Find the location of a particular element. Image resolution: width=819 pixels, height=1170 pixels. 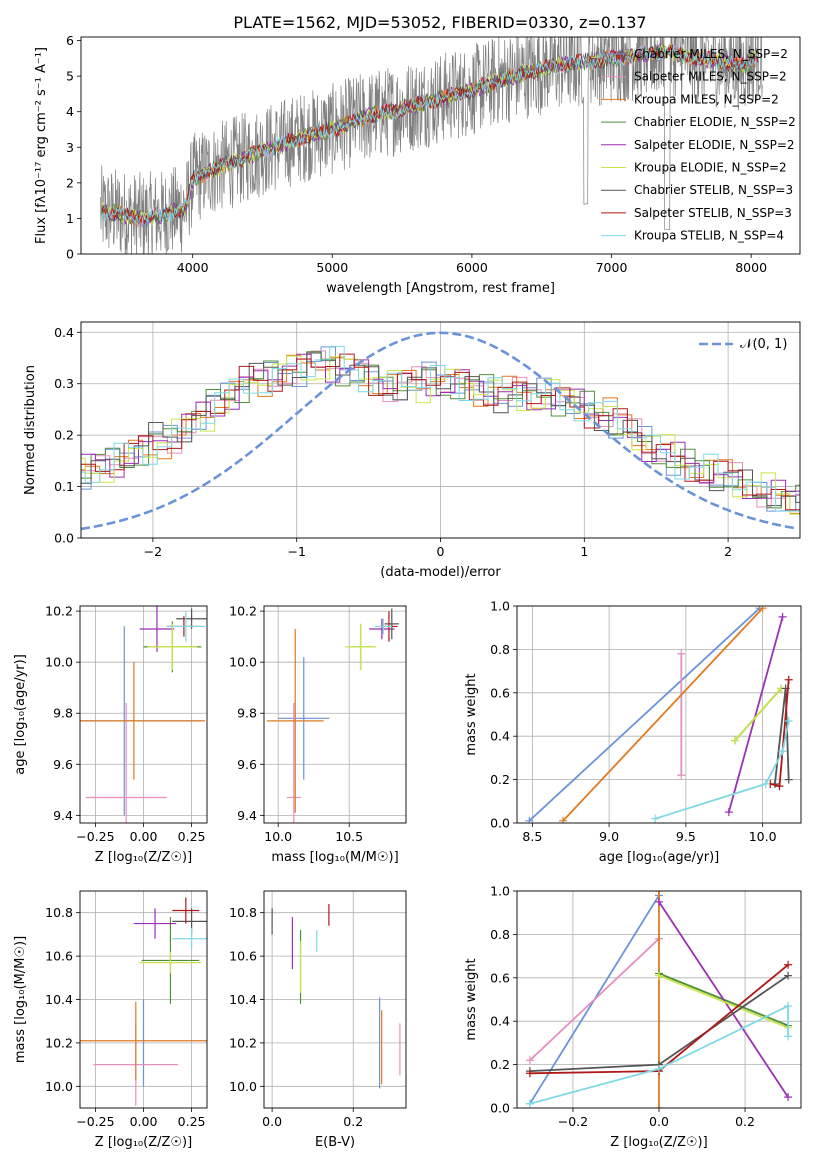

legend-entry: Chabrier MILES, N_SSP=2 is located at coordinates (711, 54).